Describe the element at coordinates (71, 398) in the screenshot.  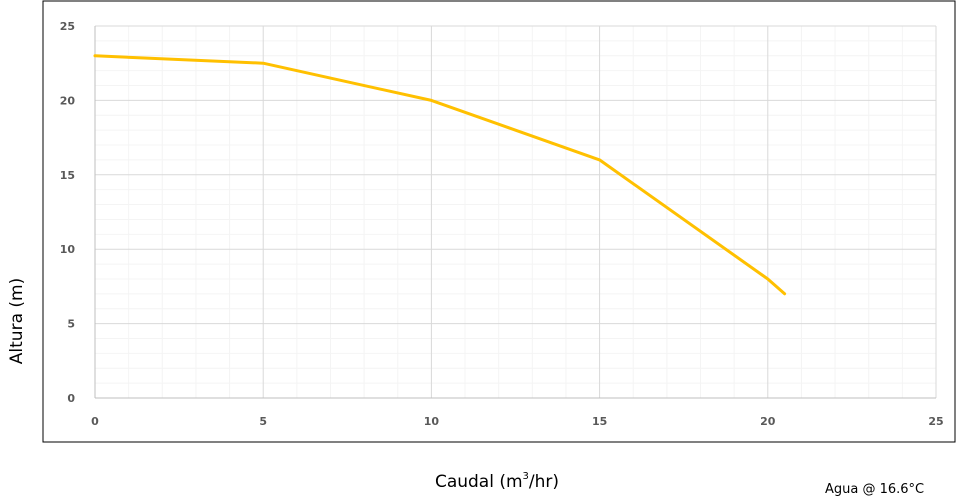
I see `y-tick-label: 0` at that location.